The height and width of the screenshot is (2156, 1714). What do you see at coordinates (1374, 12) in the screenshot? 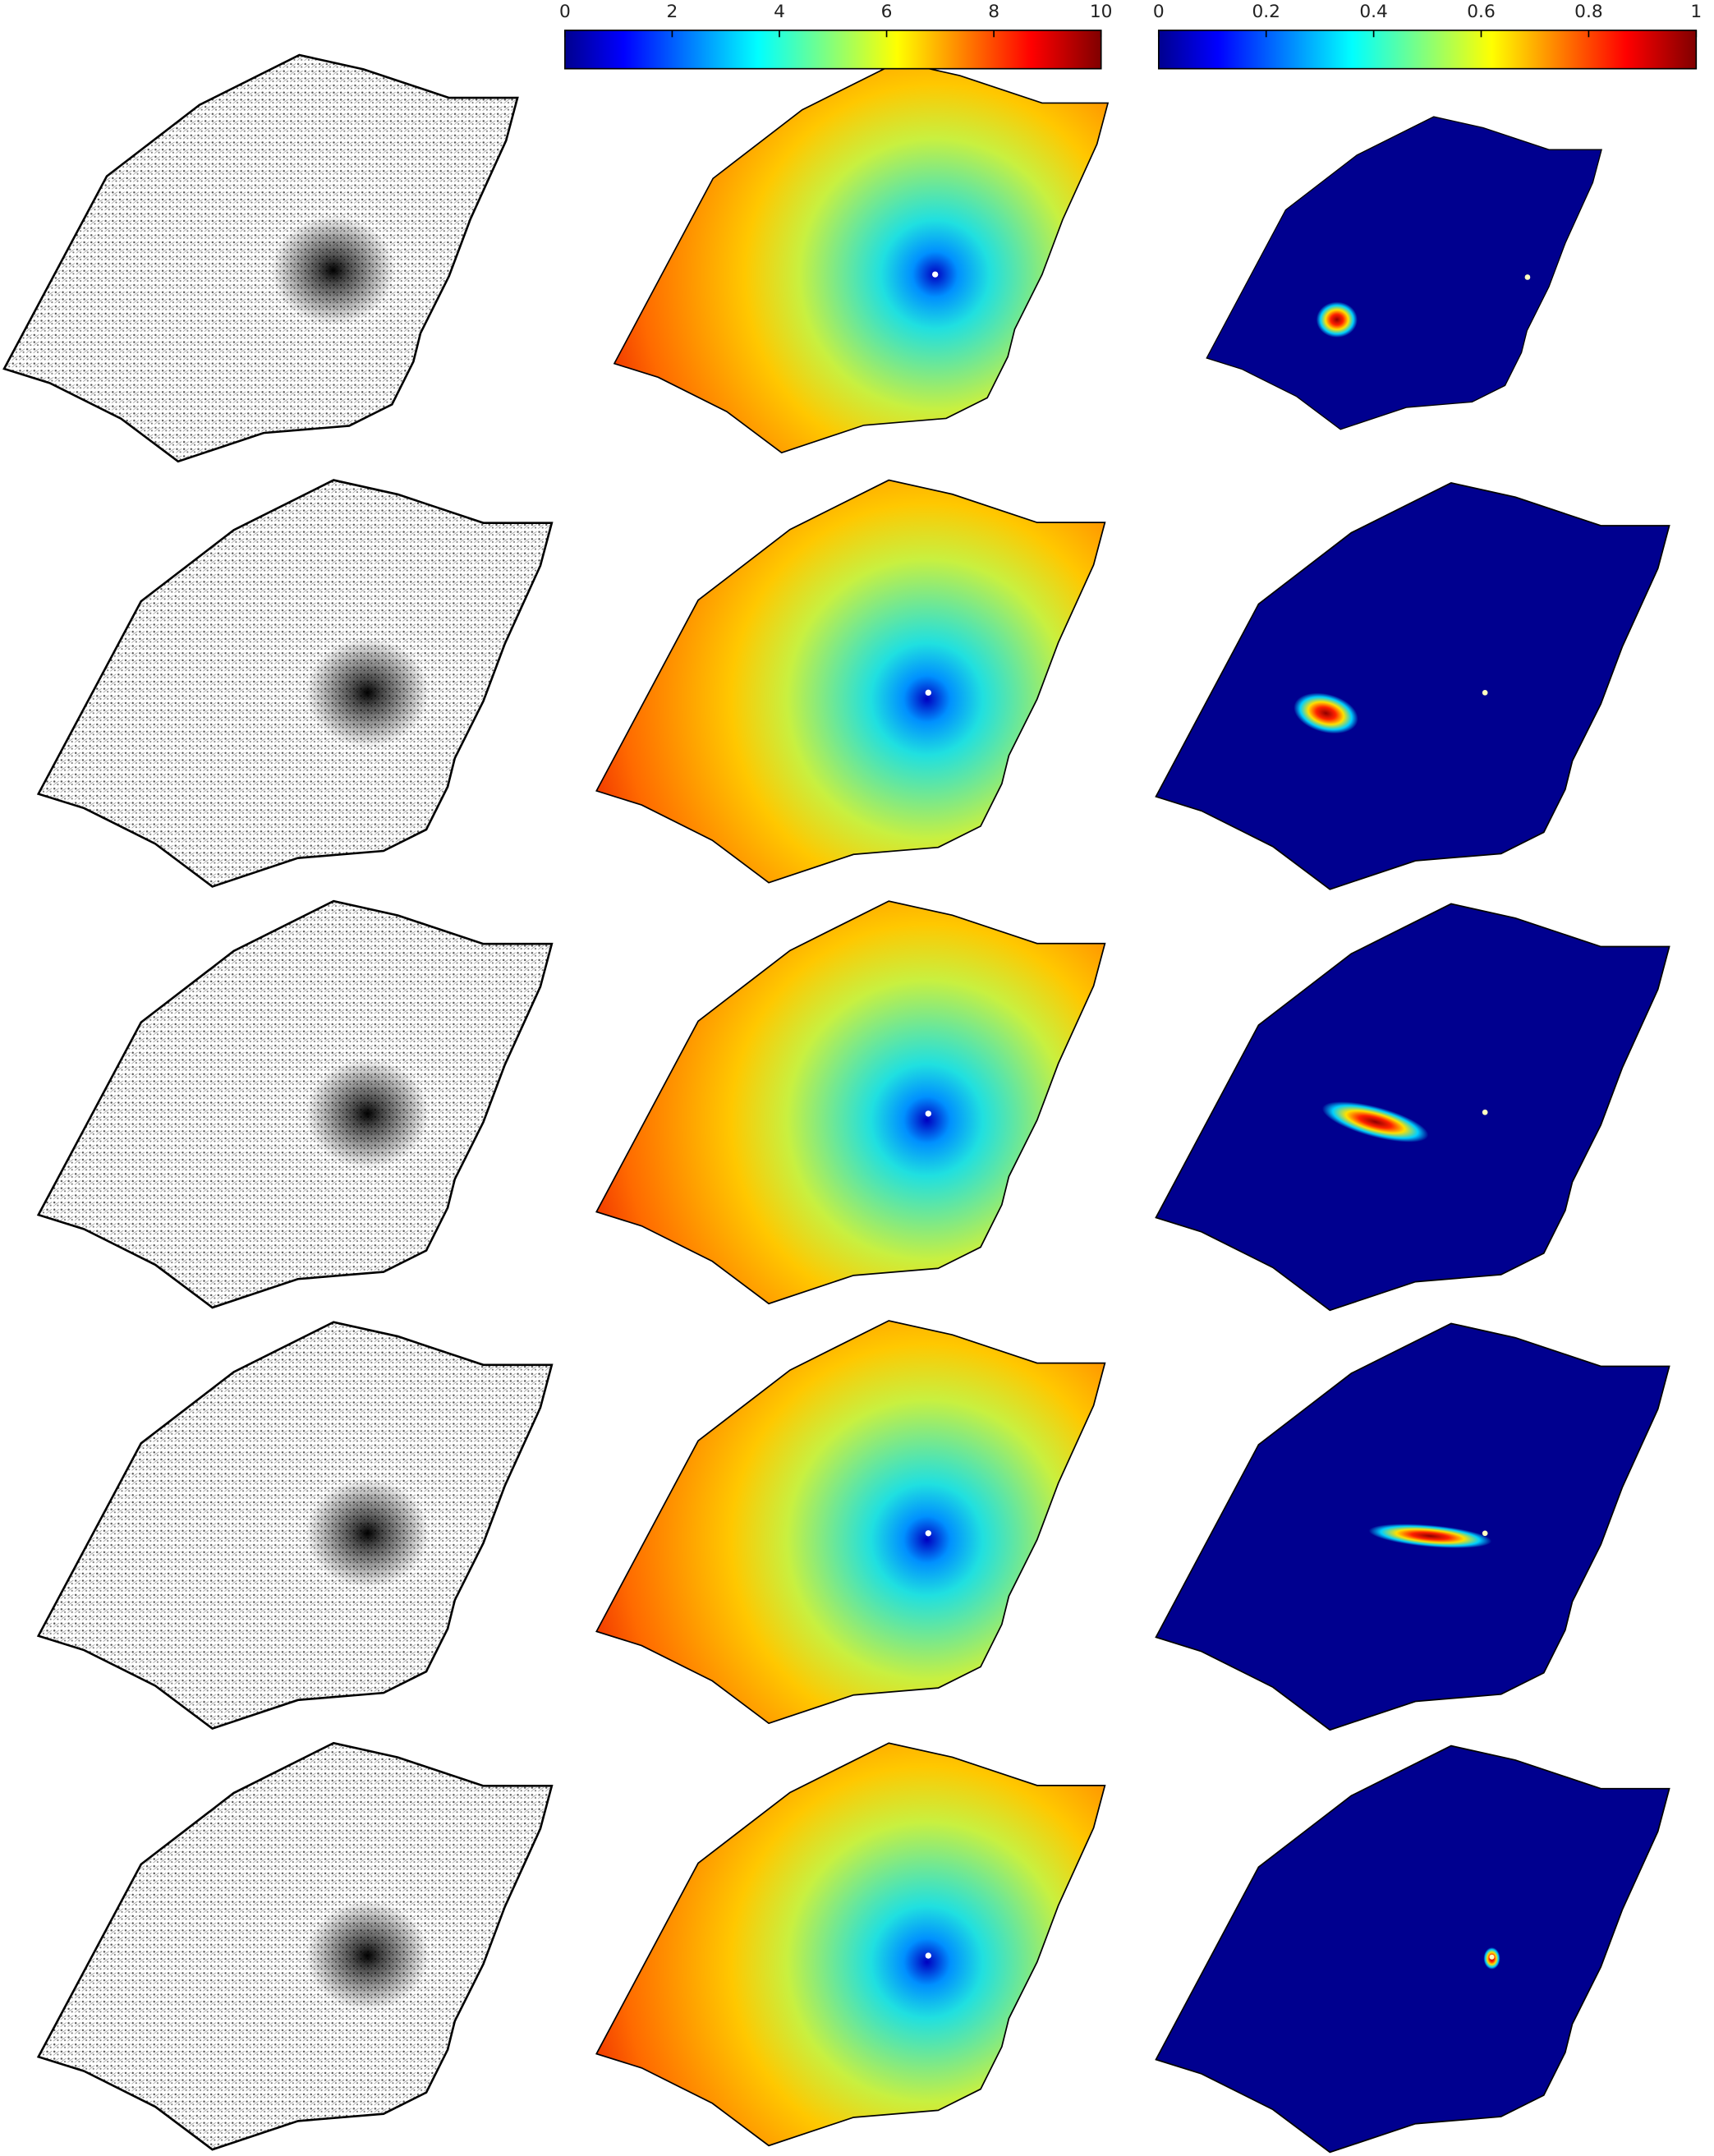
I see `colorbar-tick-label: 0.4` at bounding box center [1374, 12].